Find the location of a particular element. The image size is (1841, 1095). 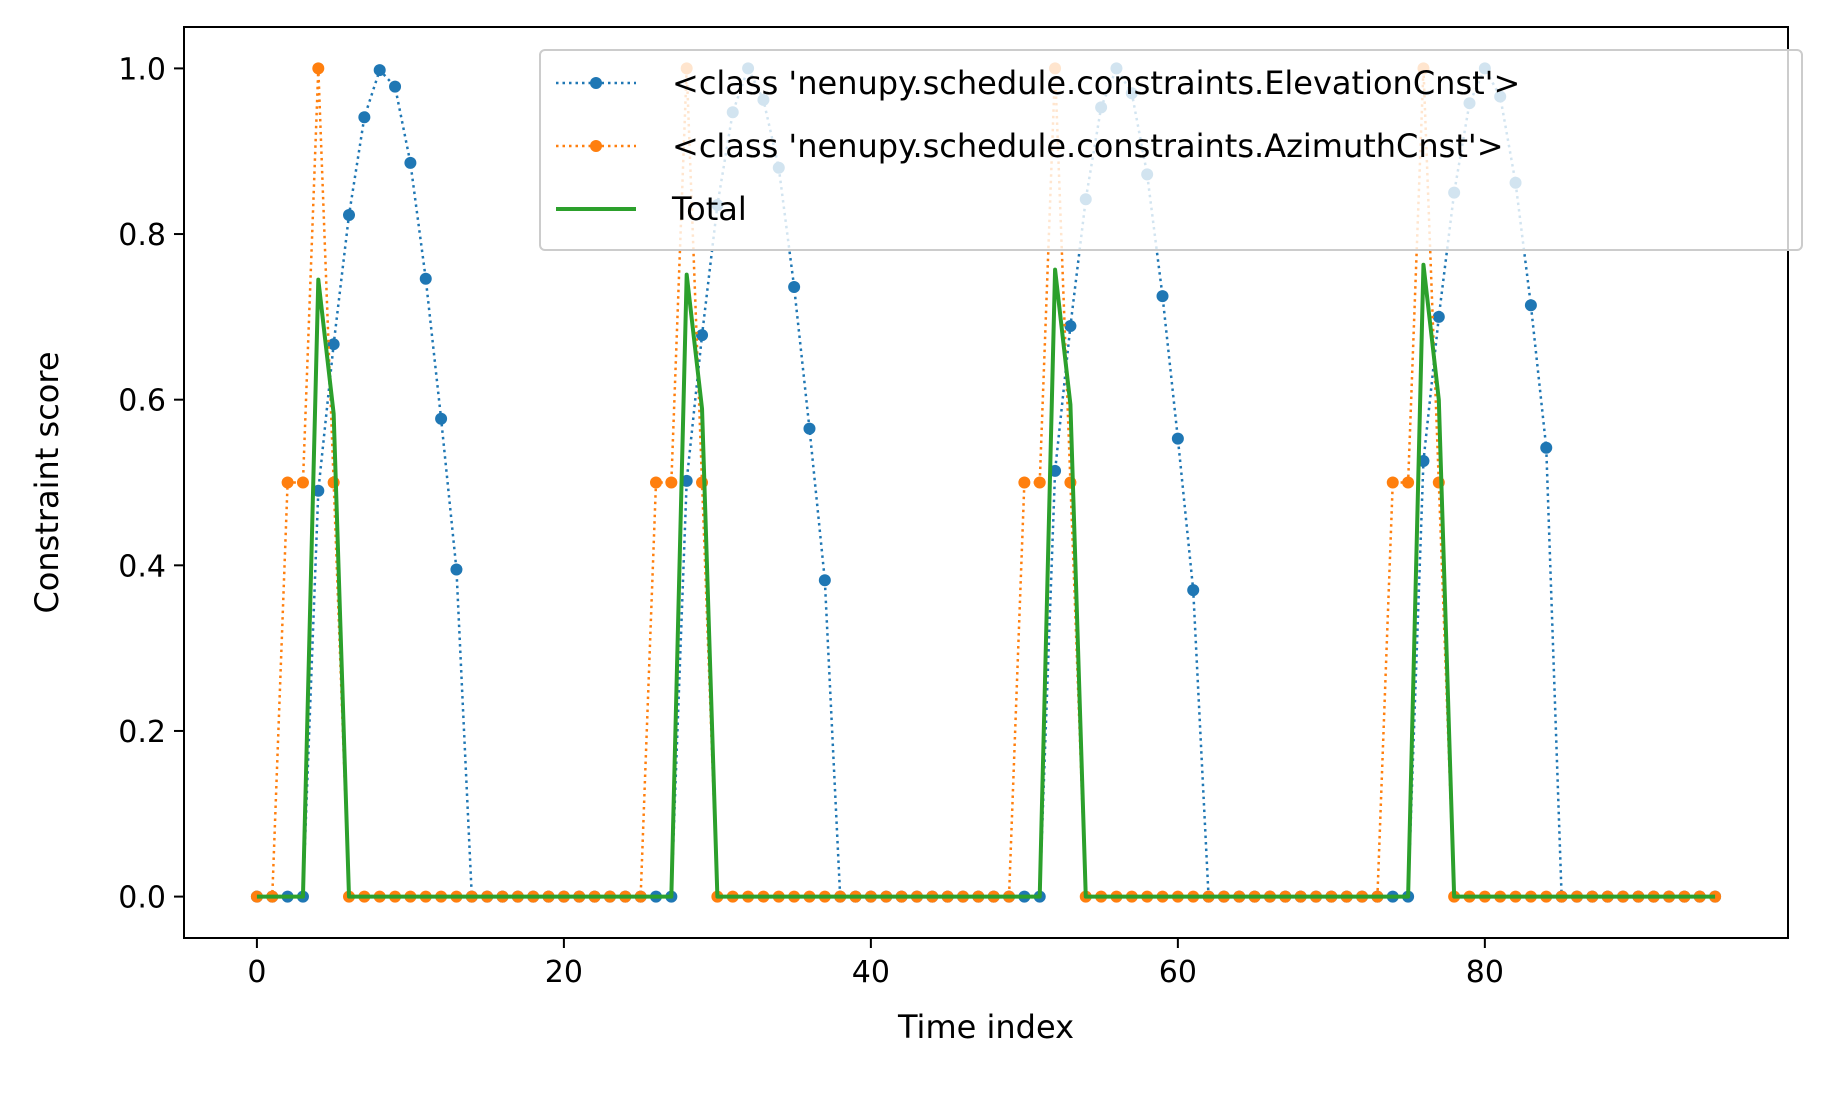

x-tick-label: 60 is located at coordinates (1178, 972).